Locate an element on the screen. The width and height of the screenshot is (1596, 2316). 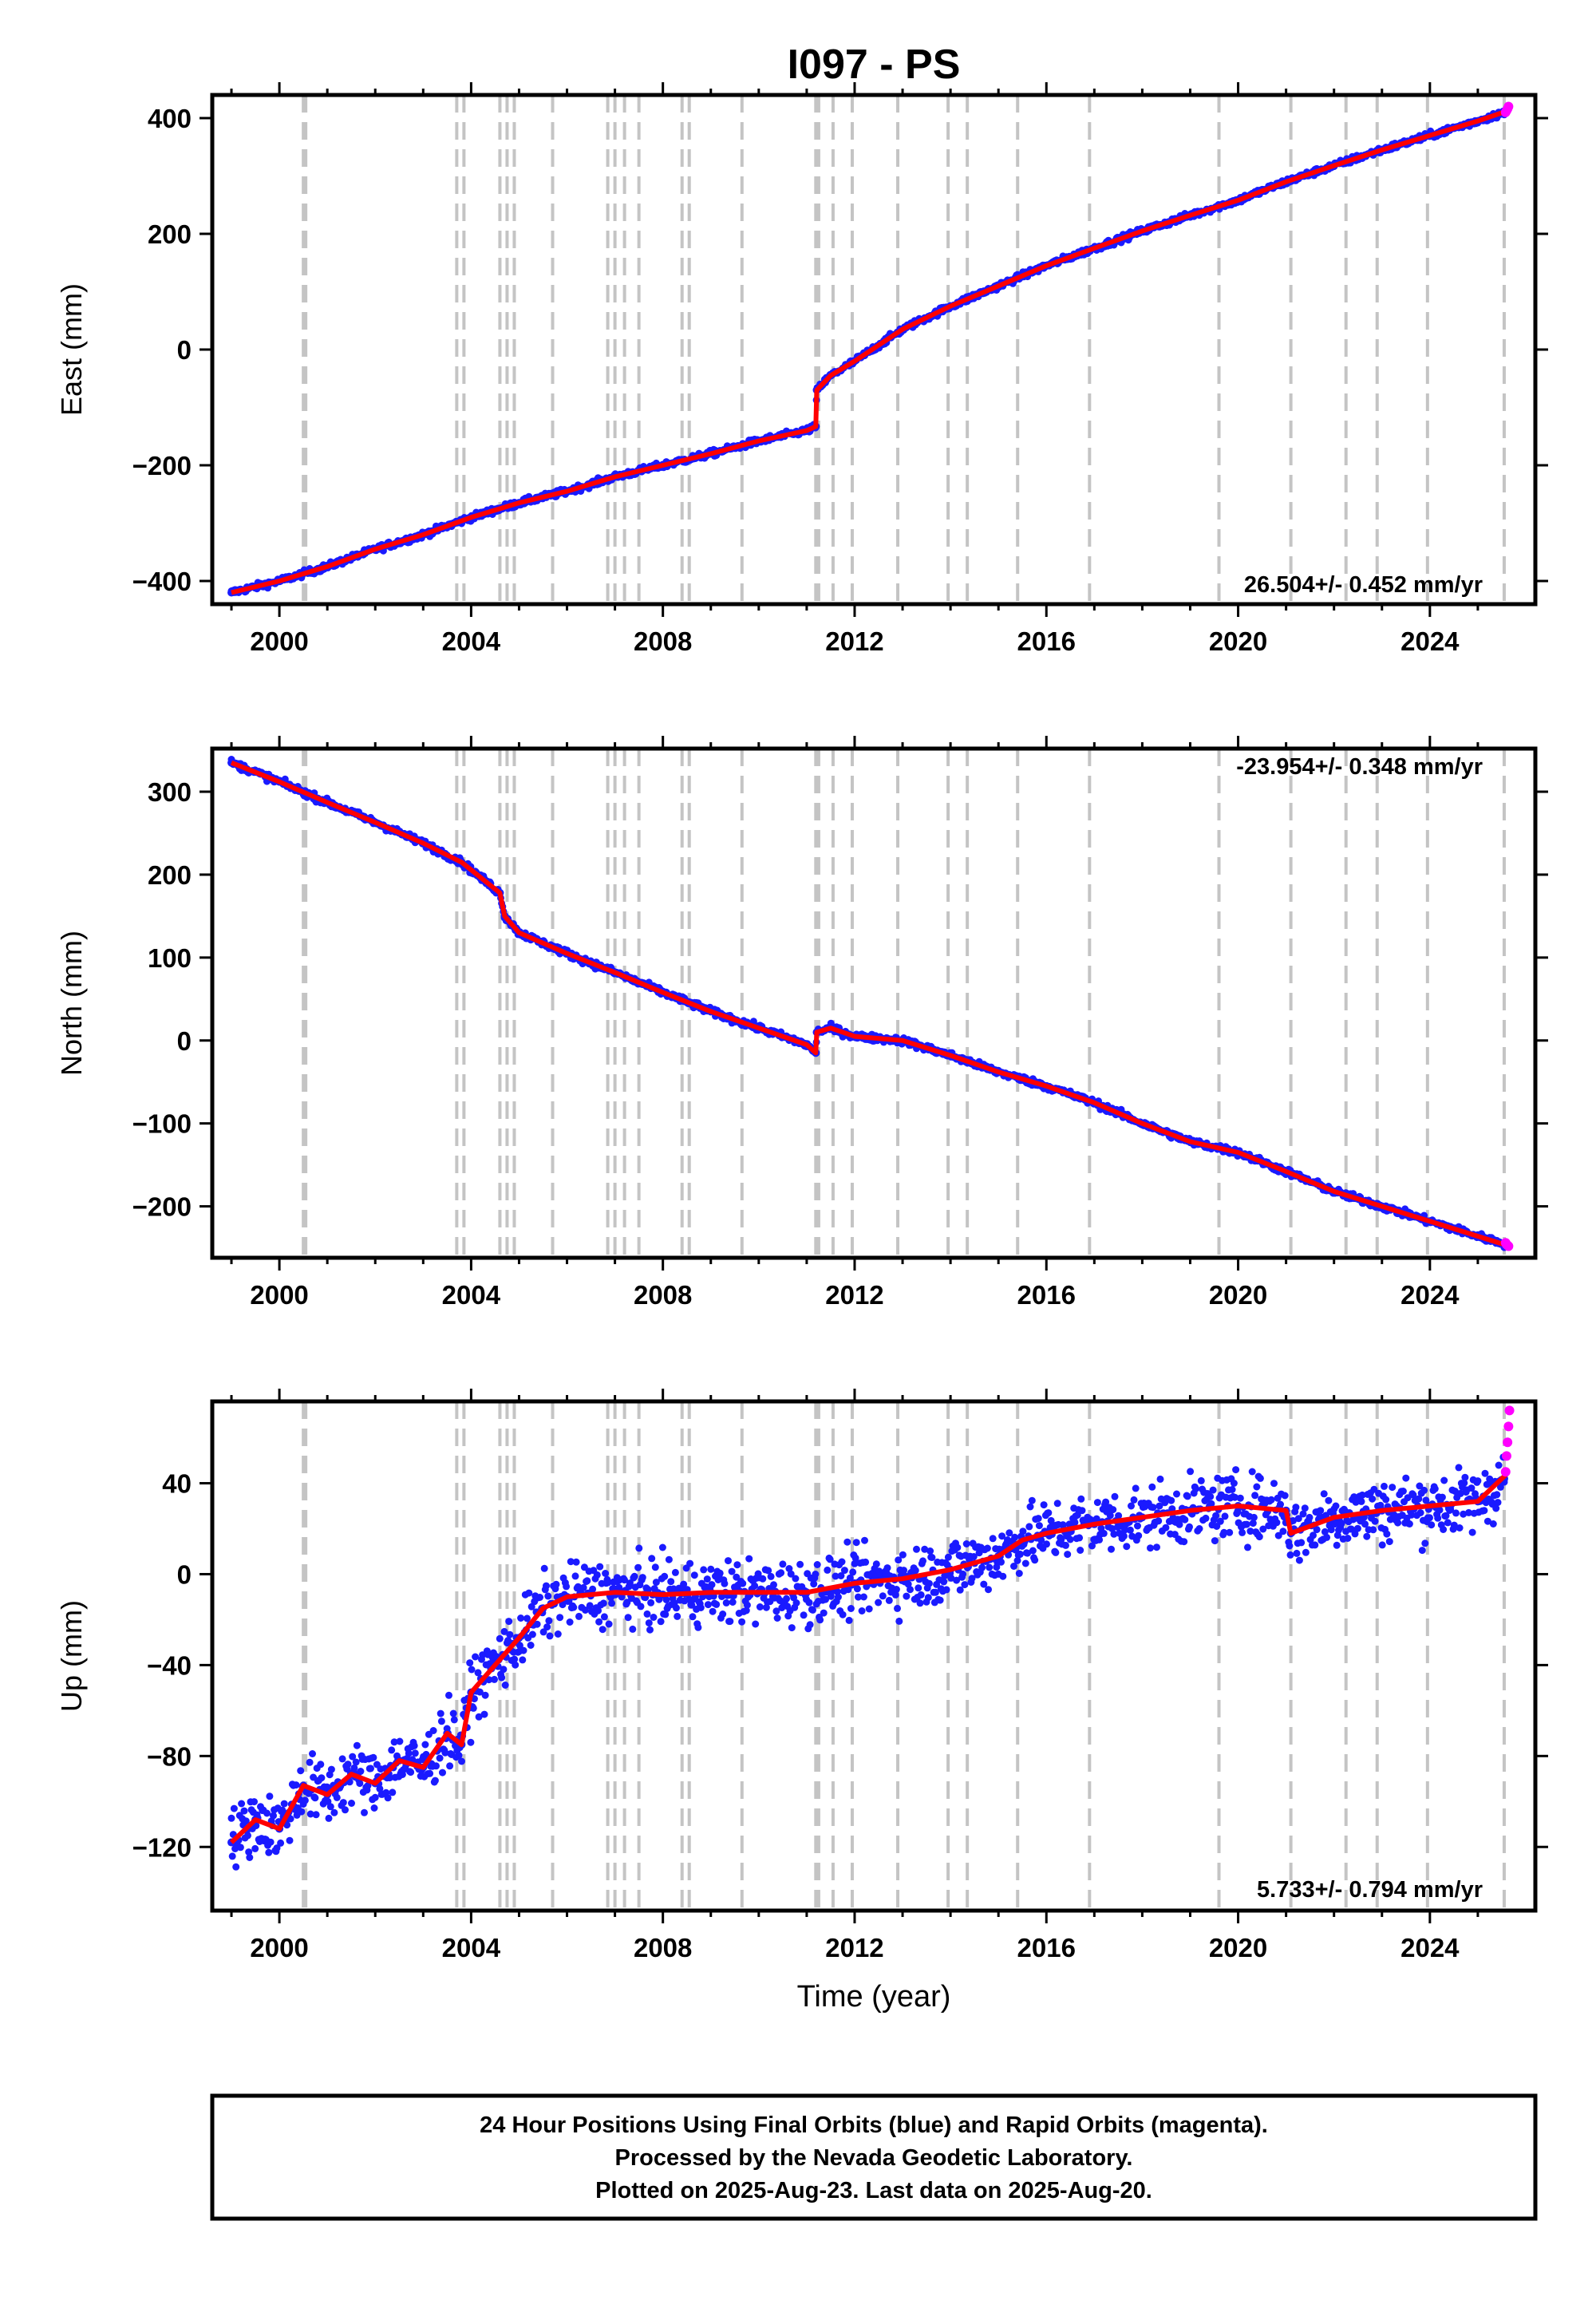
east-x-tick-label: 2020 is located at coordinates (1238, 641).